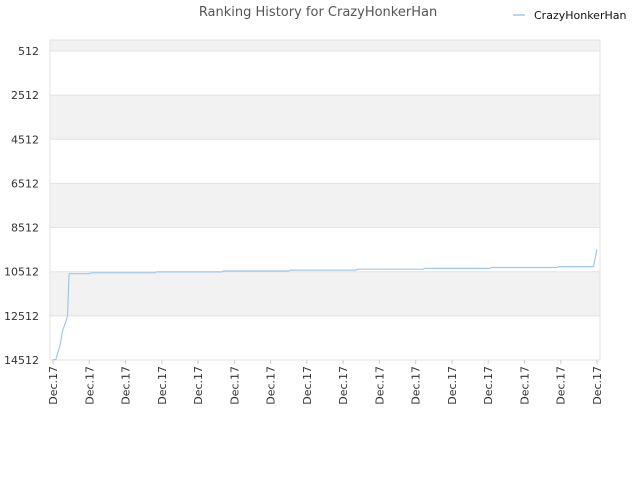  What do you see at coordinates (25, 95) in the screenshot?
I see `y-tick-label: 2512` at bounding box center [25, 95].